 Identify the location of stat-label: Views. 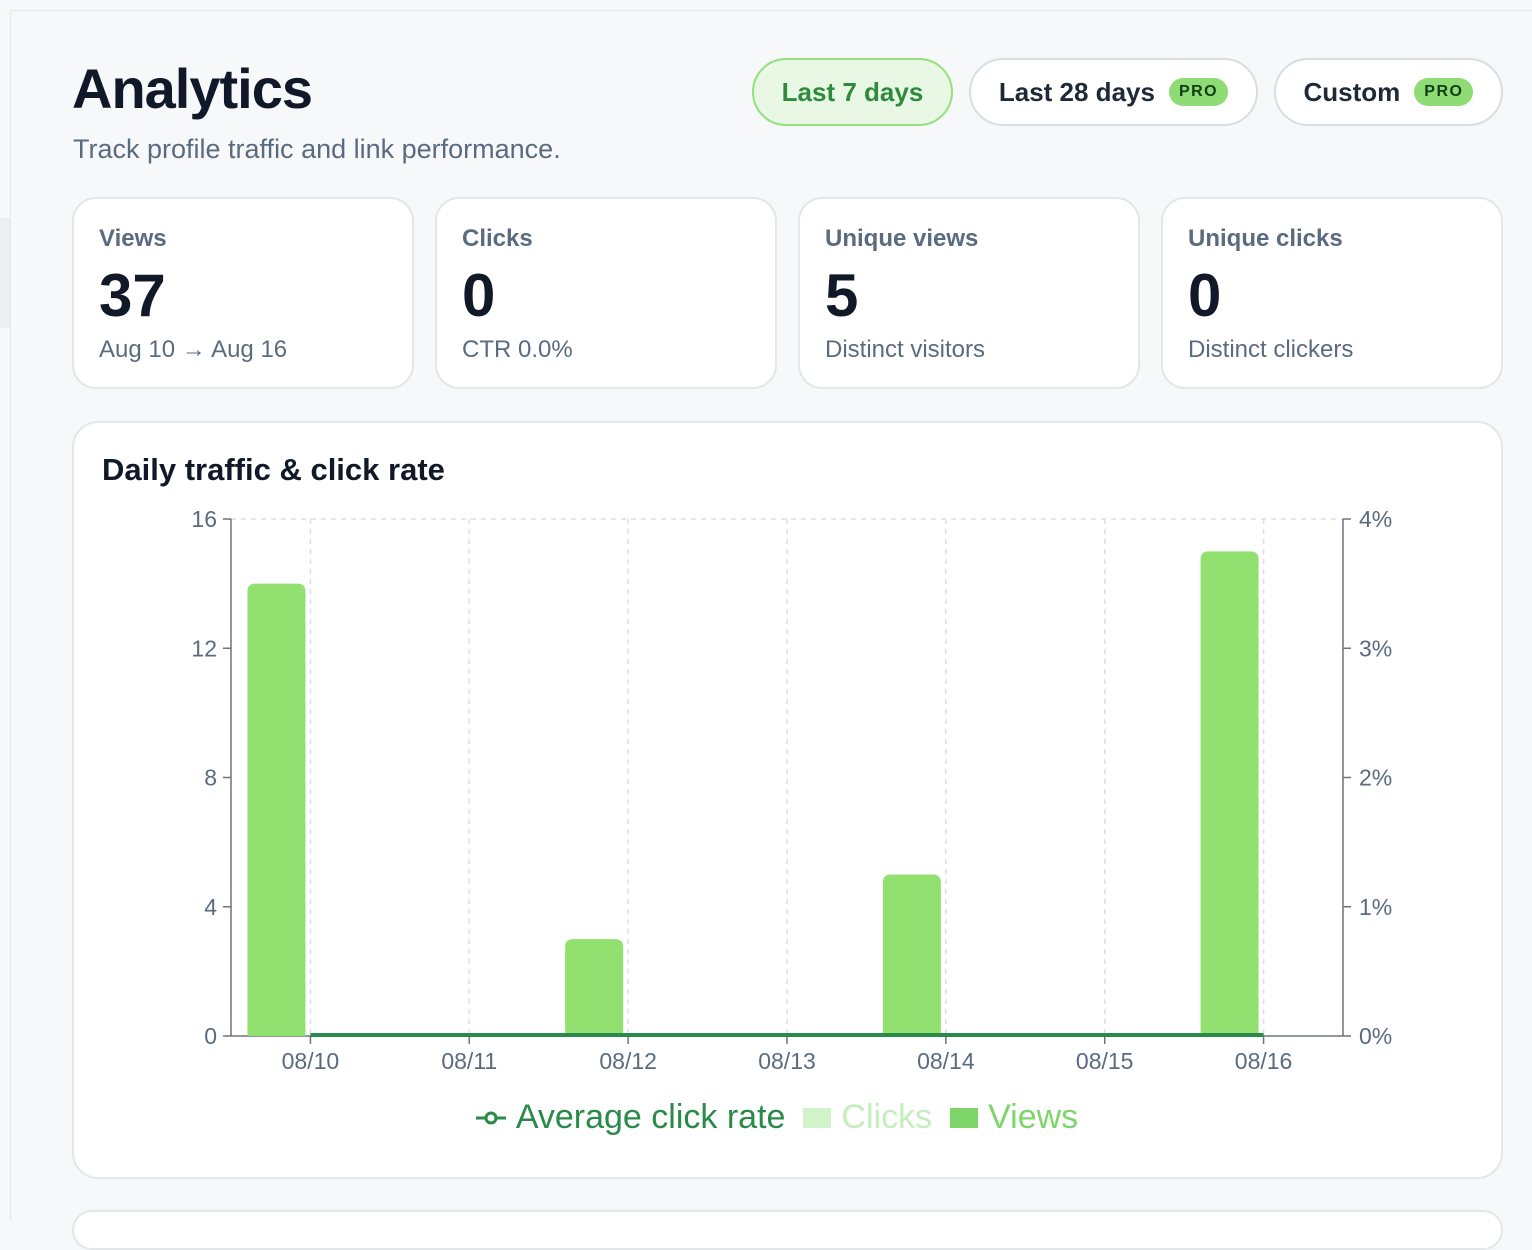
(133, 238).